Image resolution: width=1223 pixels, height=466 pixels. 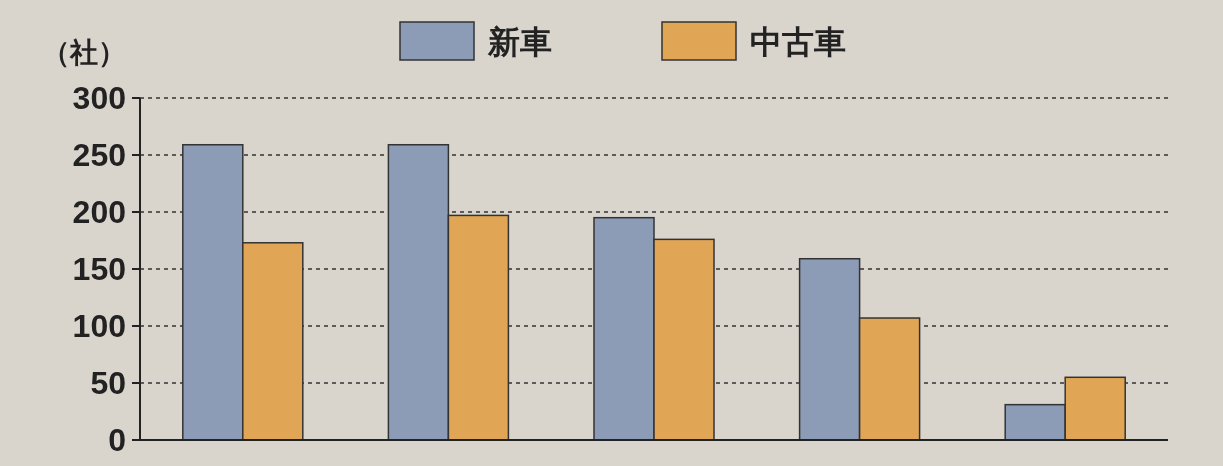 I want to click on y-tick-label: 250, so click(x=99, y=155).